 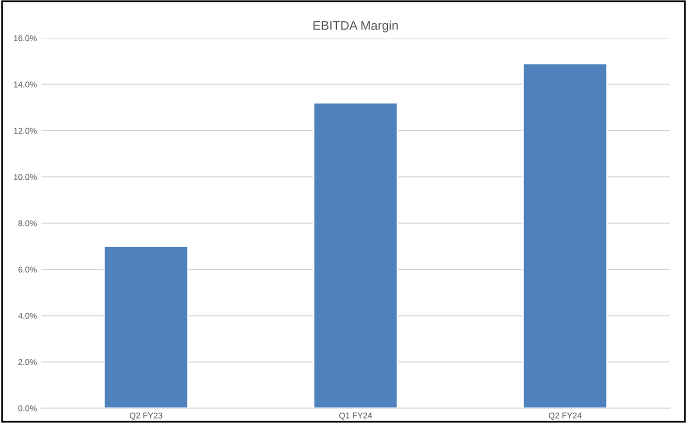 What do you see at coordinates (27, 408) in the screenshot?
I see `y-tick-label: 0.0%` at bounding box center [27, 408].